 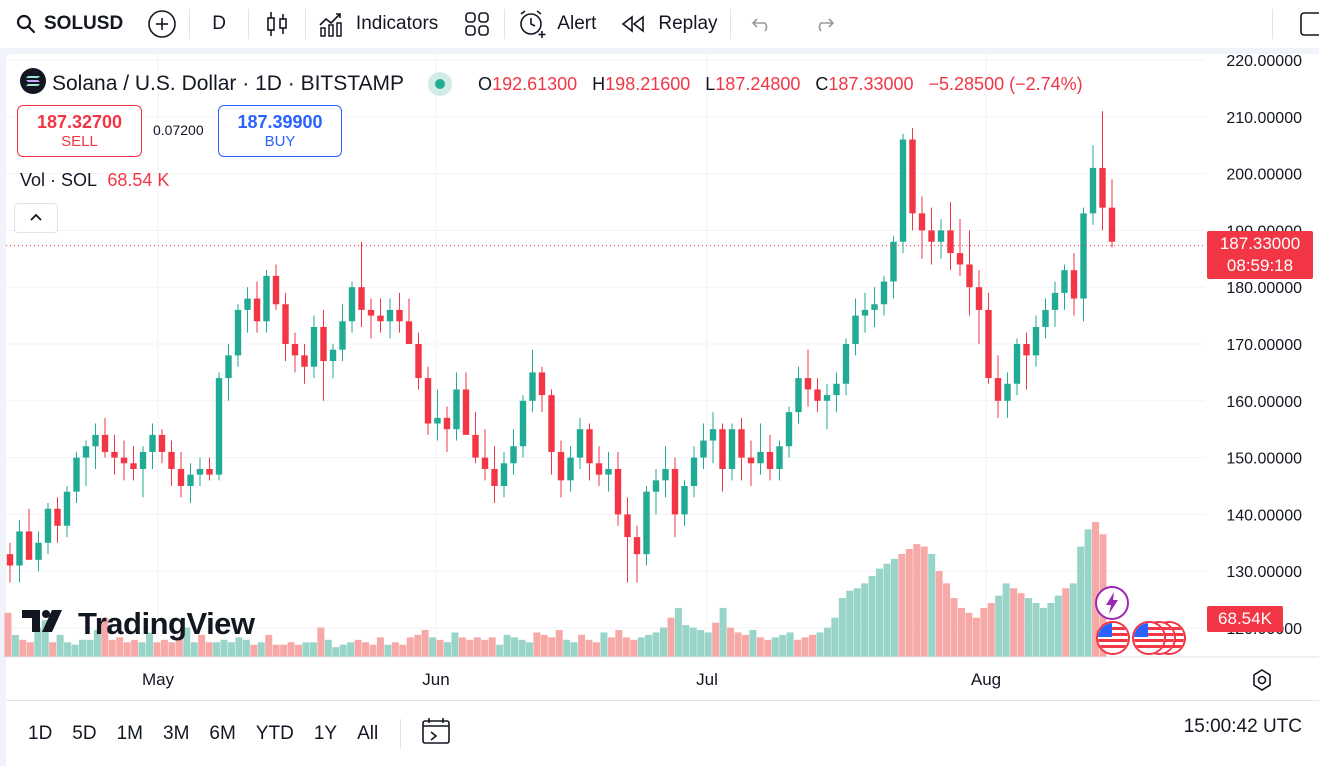 I want to click on range-button-6m: 6M, so click(x=222, y=733).